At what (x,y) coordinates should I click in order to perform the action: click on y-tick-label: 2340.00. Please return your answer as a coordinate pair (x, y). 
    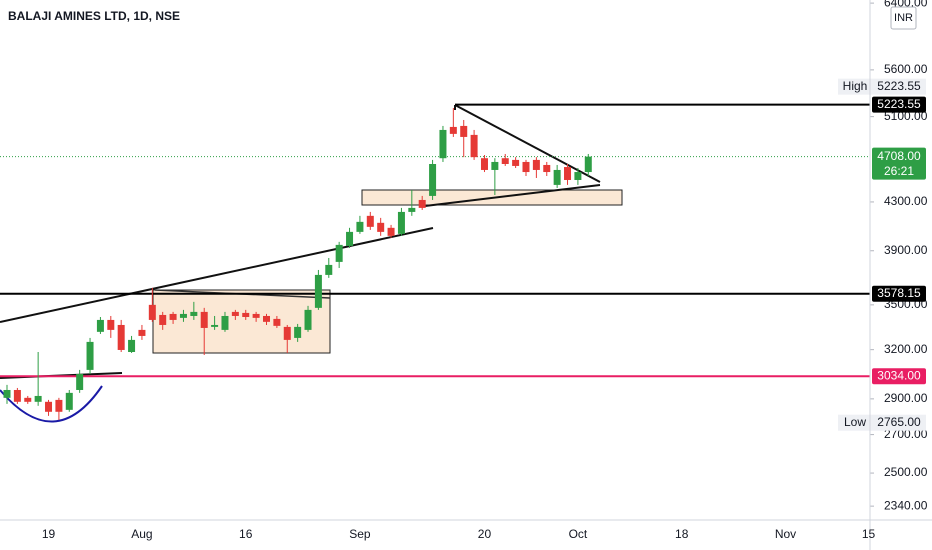
    Looking at the image, I should click on (906, 505).